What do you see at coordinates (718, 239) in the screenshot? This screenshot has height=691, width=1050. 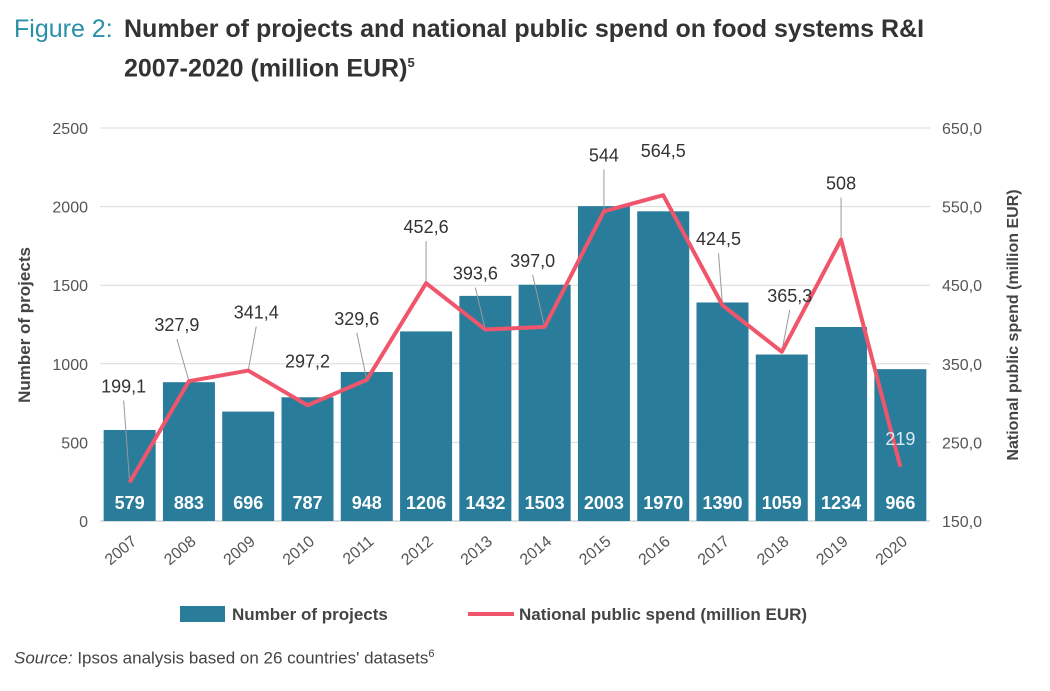 I see `line-value-label: 424,5` at bounding box center [718, 239].